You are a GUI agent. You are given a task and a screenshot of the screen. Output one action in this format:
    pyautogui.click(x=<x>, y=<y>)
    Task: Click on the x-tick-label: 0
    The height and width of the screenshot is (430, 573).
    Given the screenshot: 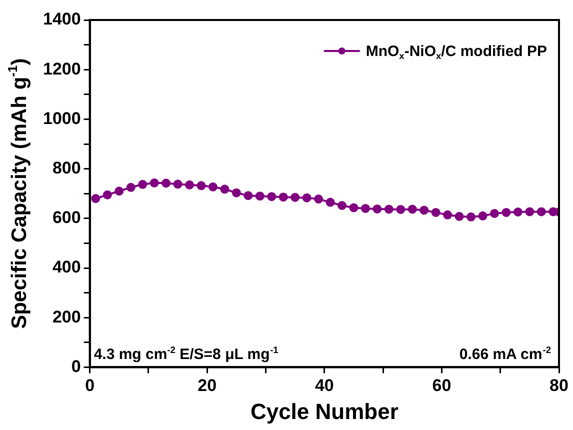 What is the action you would take?
    pyautogui.click(x=90, y=386)
    